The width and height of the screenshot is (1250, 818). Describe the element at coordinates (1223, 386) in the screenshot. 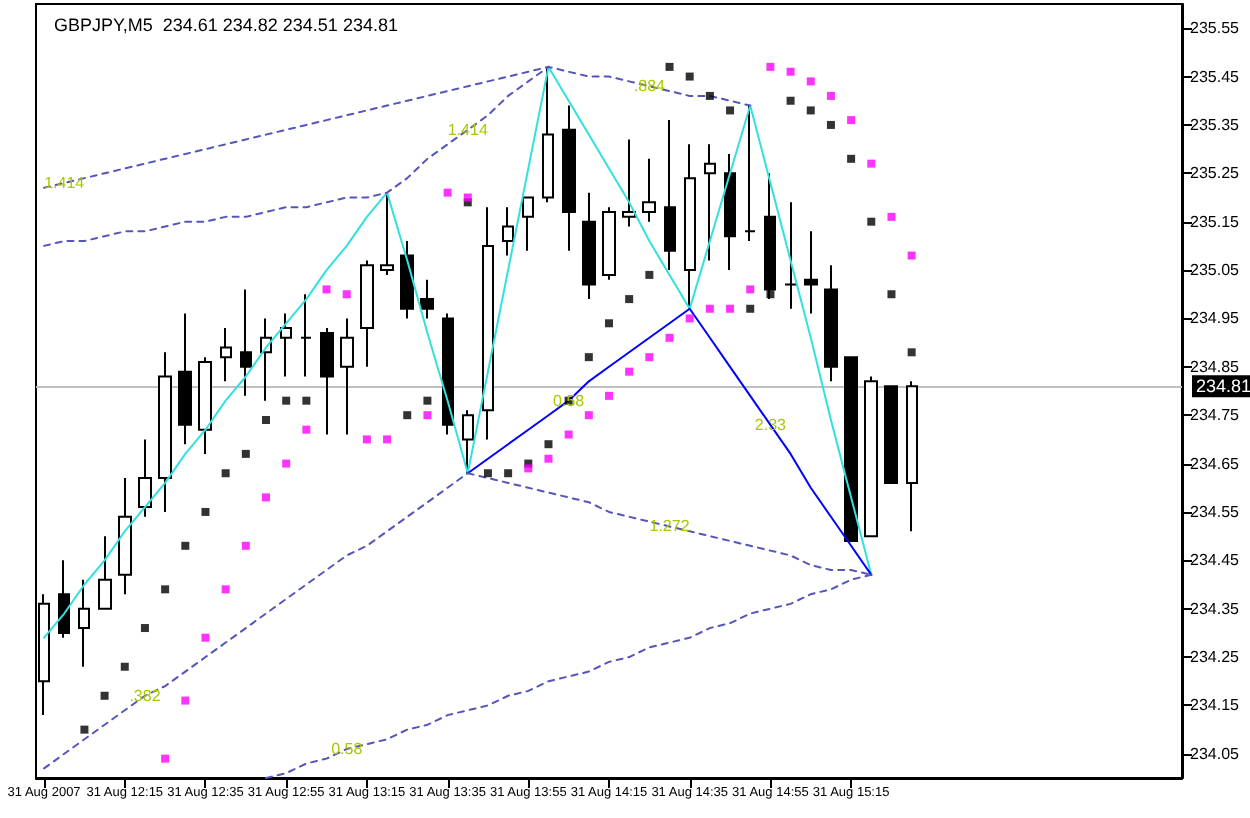

I see `ref-line-label: 234.81` at that location.